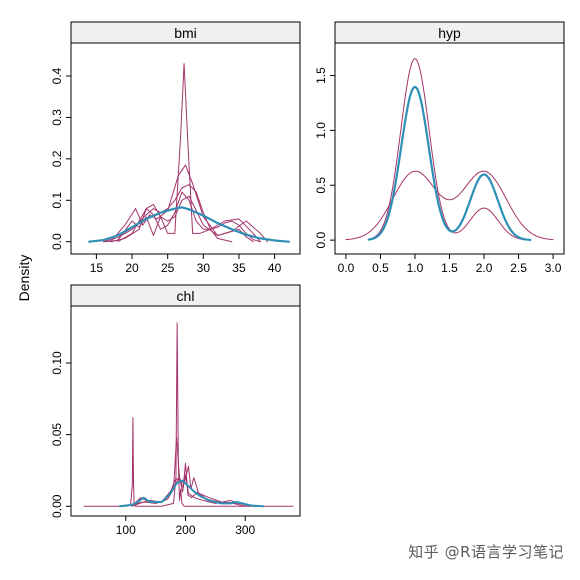  Describe the element at coordinates (518, 268) in the screenshot. I see `x-tick-label: 2.5` at that location.